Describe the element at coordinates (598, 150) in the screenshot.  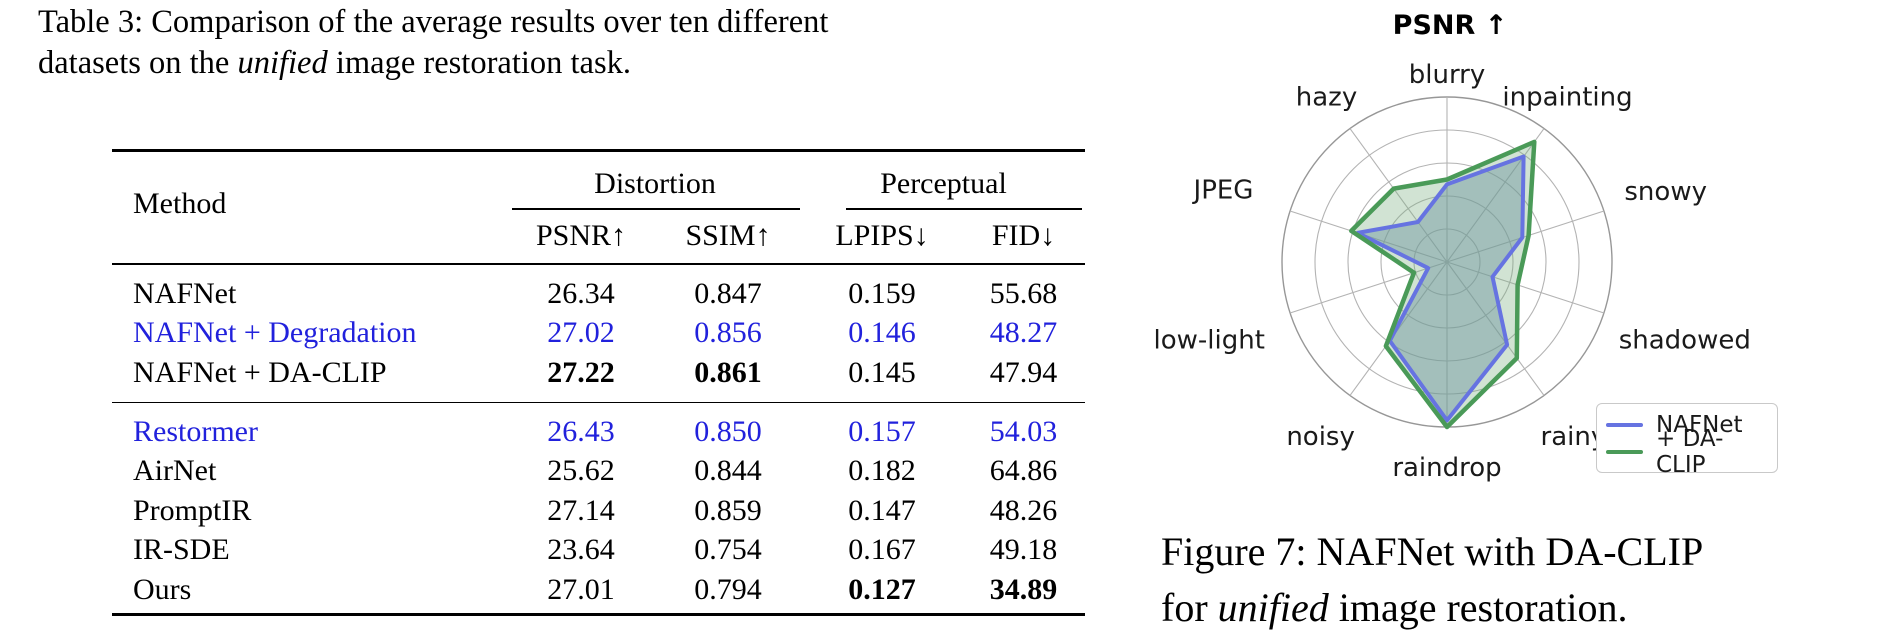
I see `table-top-rule` at that location.